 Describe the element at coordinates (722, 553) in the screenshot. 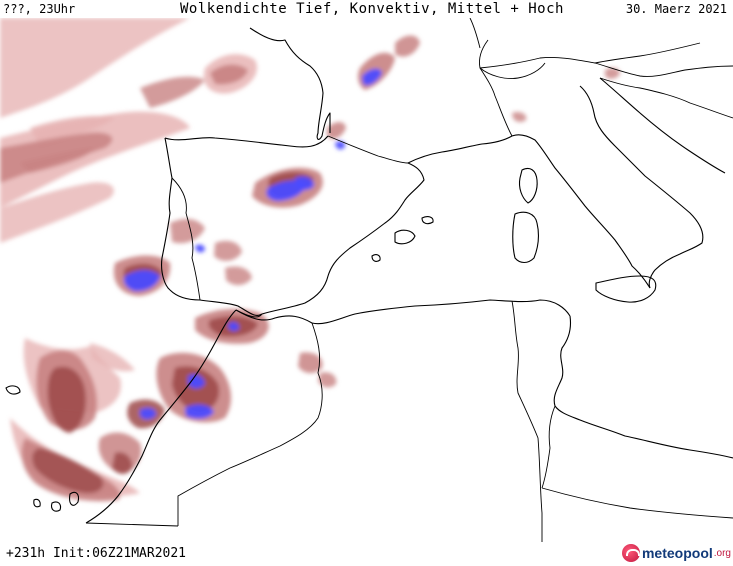

I see `logo-tld-text: .org` at that location.